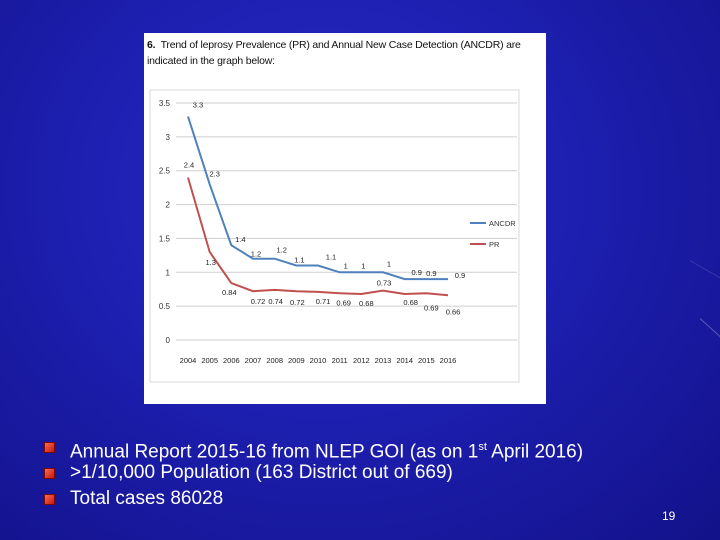 Image resolution: width=720 pixels, height=540 pixels. I want to click on y-tick-label: 1.5, so click(165, 238).